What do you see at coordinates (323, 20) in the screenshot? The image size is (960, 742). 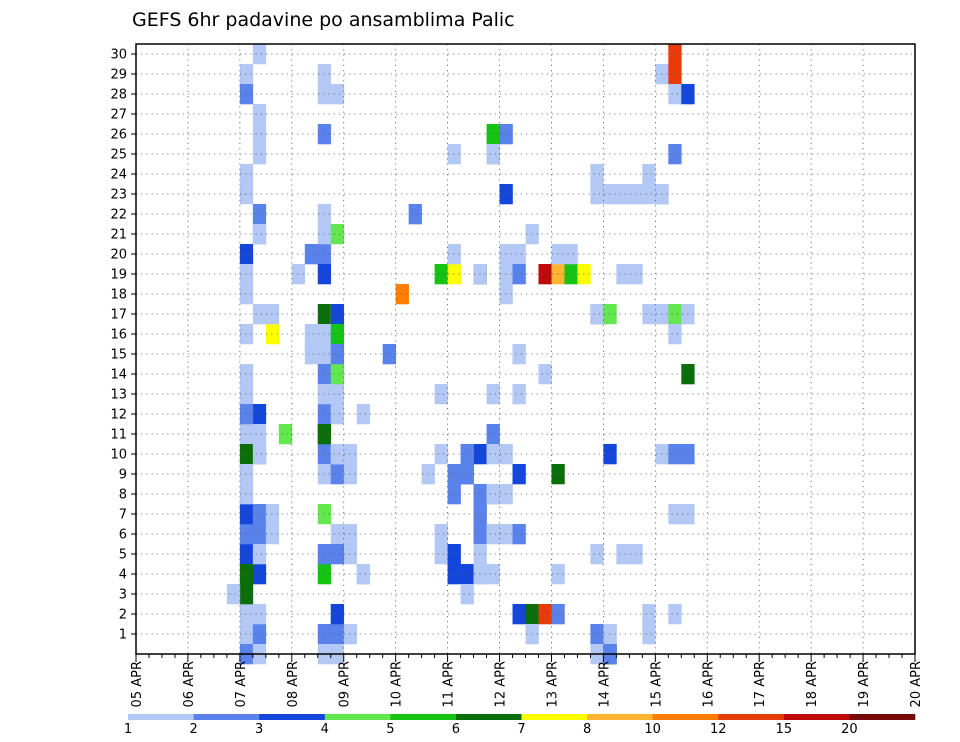 I see `chart-title: GEFS 6hr padavine po ansamblima Palic` at bounding box center [323, 20].